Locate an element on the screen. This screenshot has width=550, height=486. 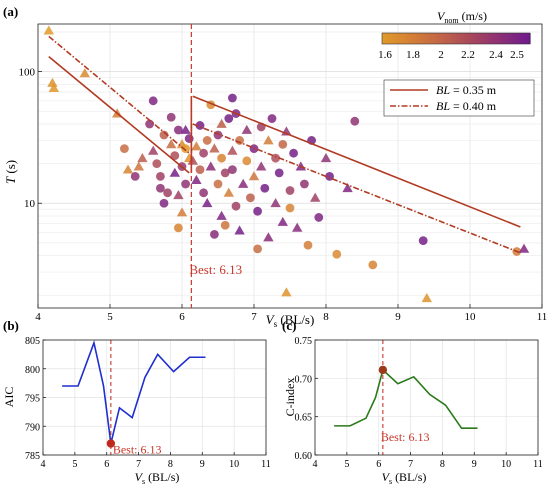
panel-b-label: (b) is located at coordinates (11, 325).